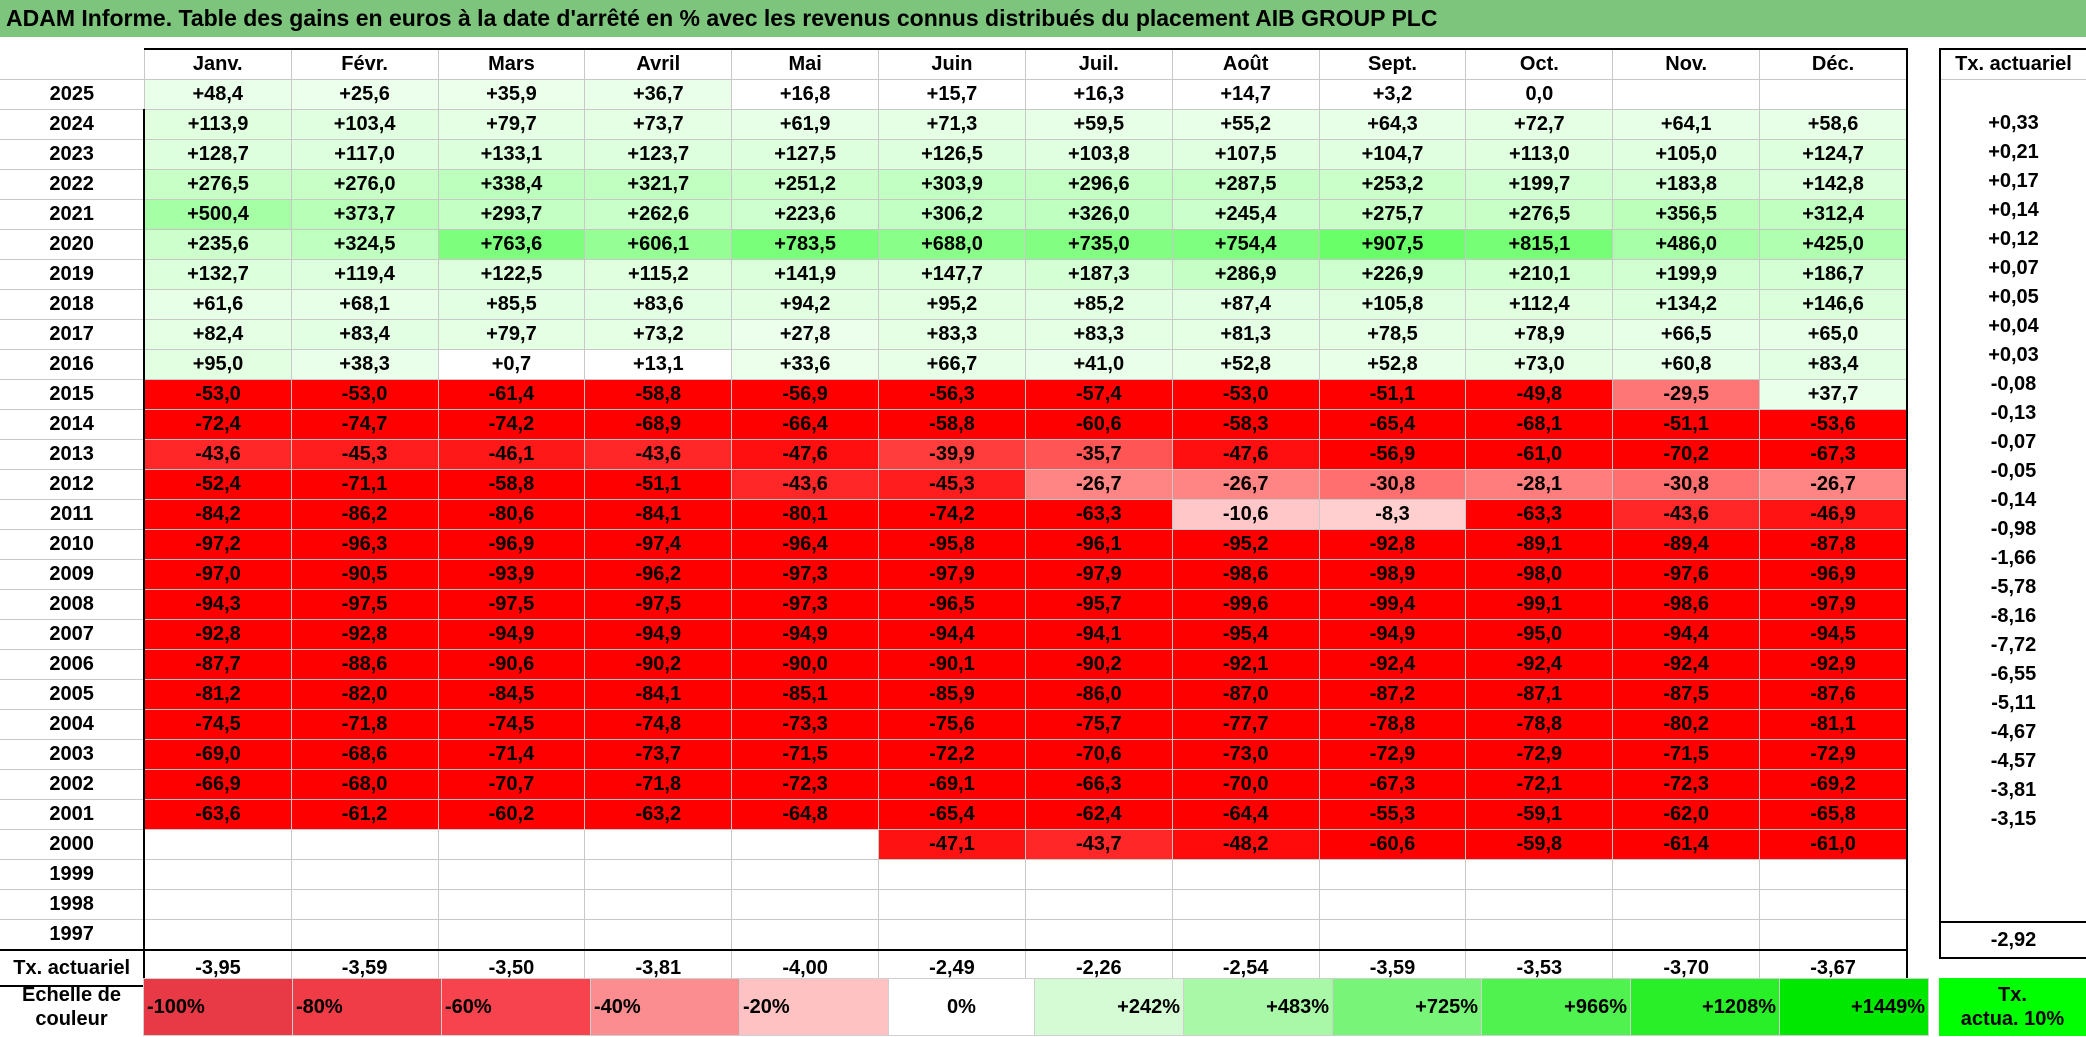 The width and height of the screenshot is (2086, 1037). What do you see at coordinates (511, 724) in the screenshot?
I see `gain-cell: -74,5` at bounding box center [511, 724].